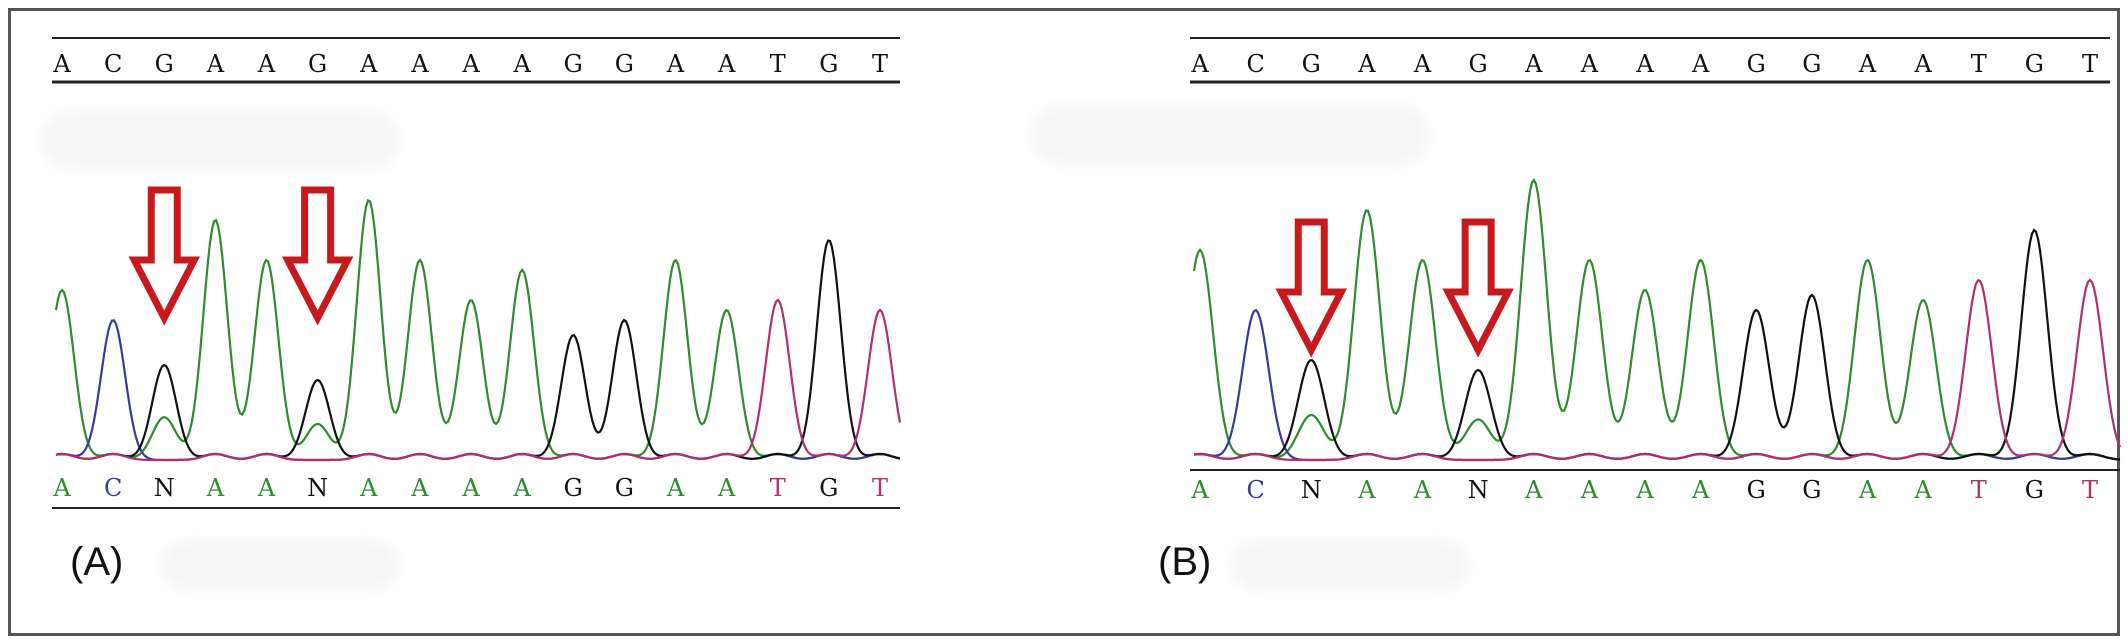 The width and height of the screenshot is (2128, 643). What do you see at coordinates (478, 390) in the screenshot?
I see `trace-c` at bounding box center [478, 390].